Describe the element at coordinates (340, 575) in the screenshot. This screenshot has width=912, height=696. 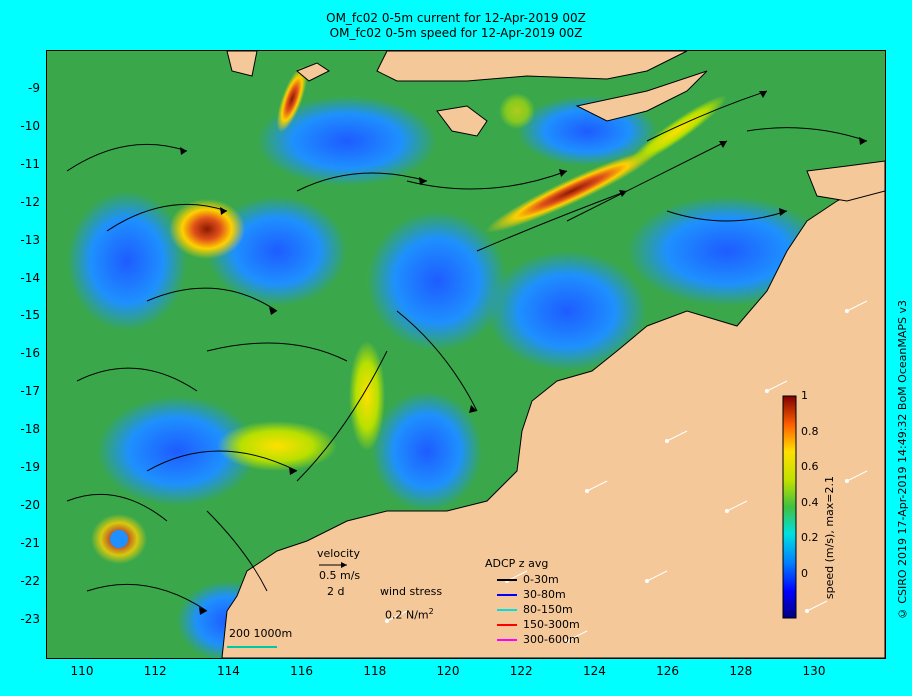
I see `velocity-legend-speed: 0.5 m/s` at that location.